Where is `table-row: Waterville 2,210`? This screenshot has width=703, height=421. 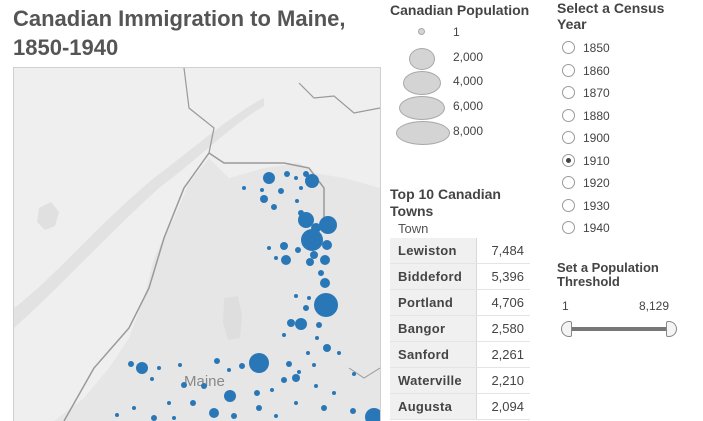 table-row: Waterville 2,210 is located at coordinates (460, 381).